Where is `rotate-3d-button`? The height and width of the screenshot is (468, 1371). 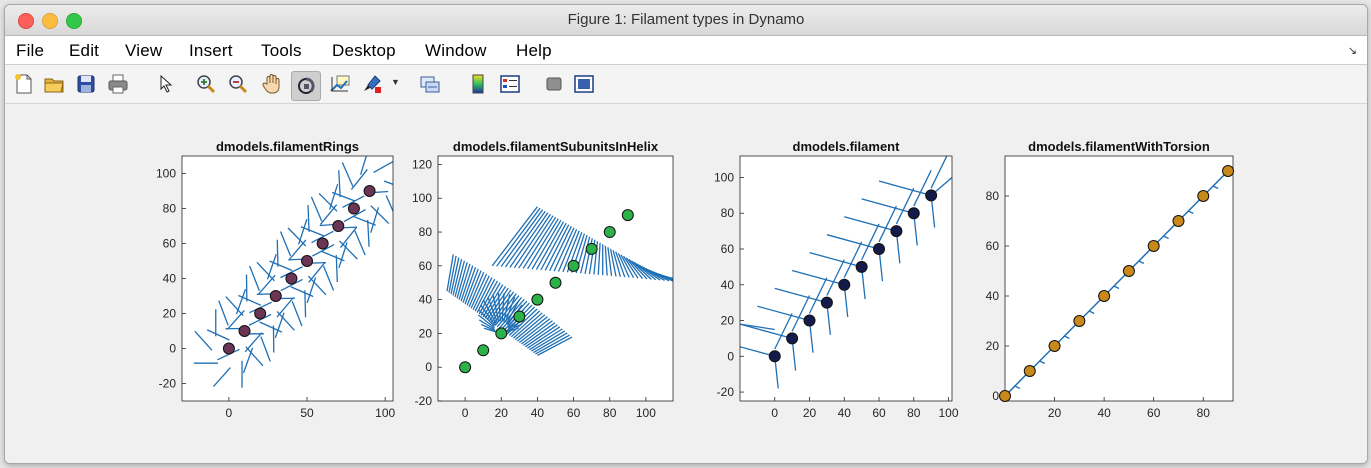 rotate-3d-button is located at coordinates (306, 86).